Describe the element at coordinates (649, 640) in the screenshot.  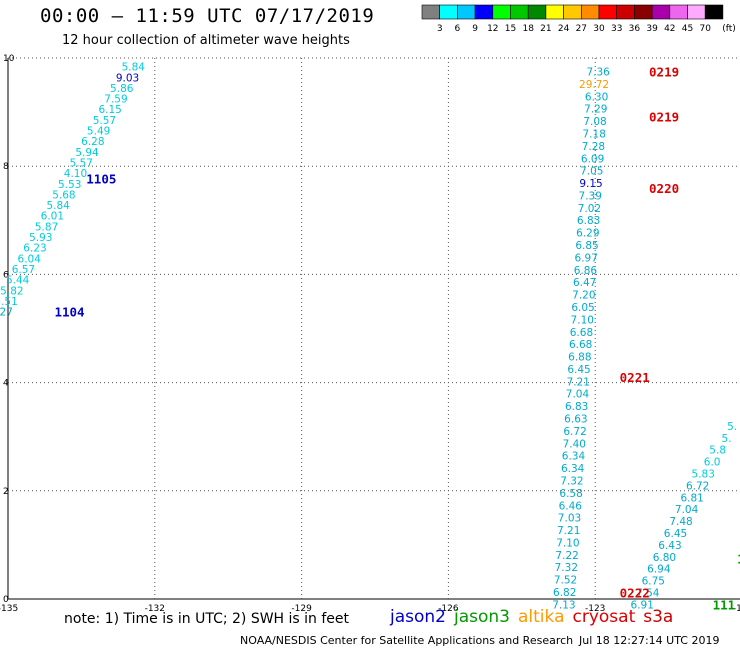
I see `generated-timestamp: Jul 18 12:27:14 UTC 2019` at that location.